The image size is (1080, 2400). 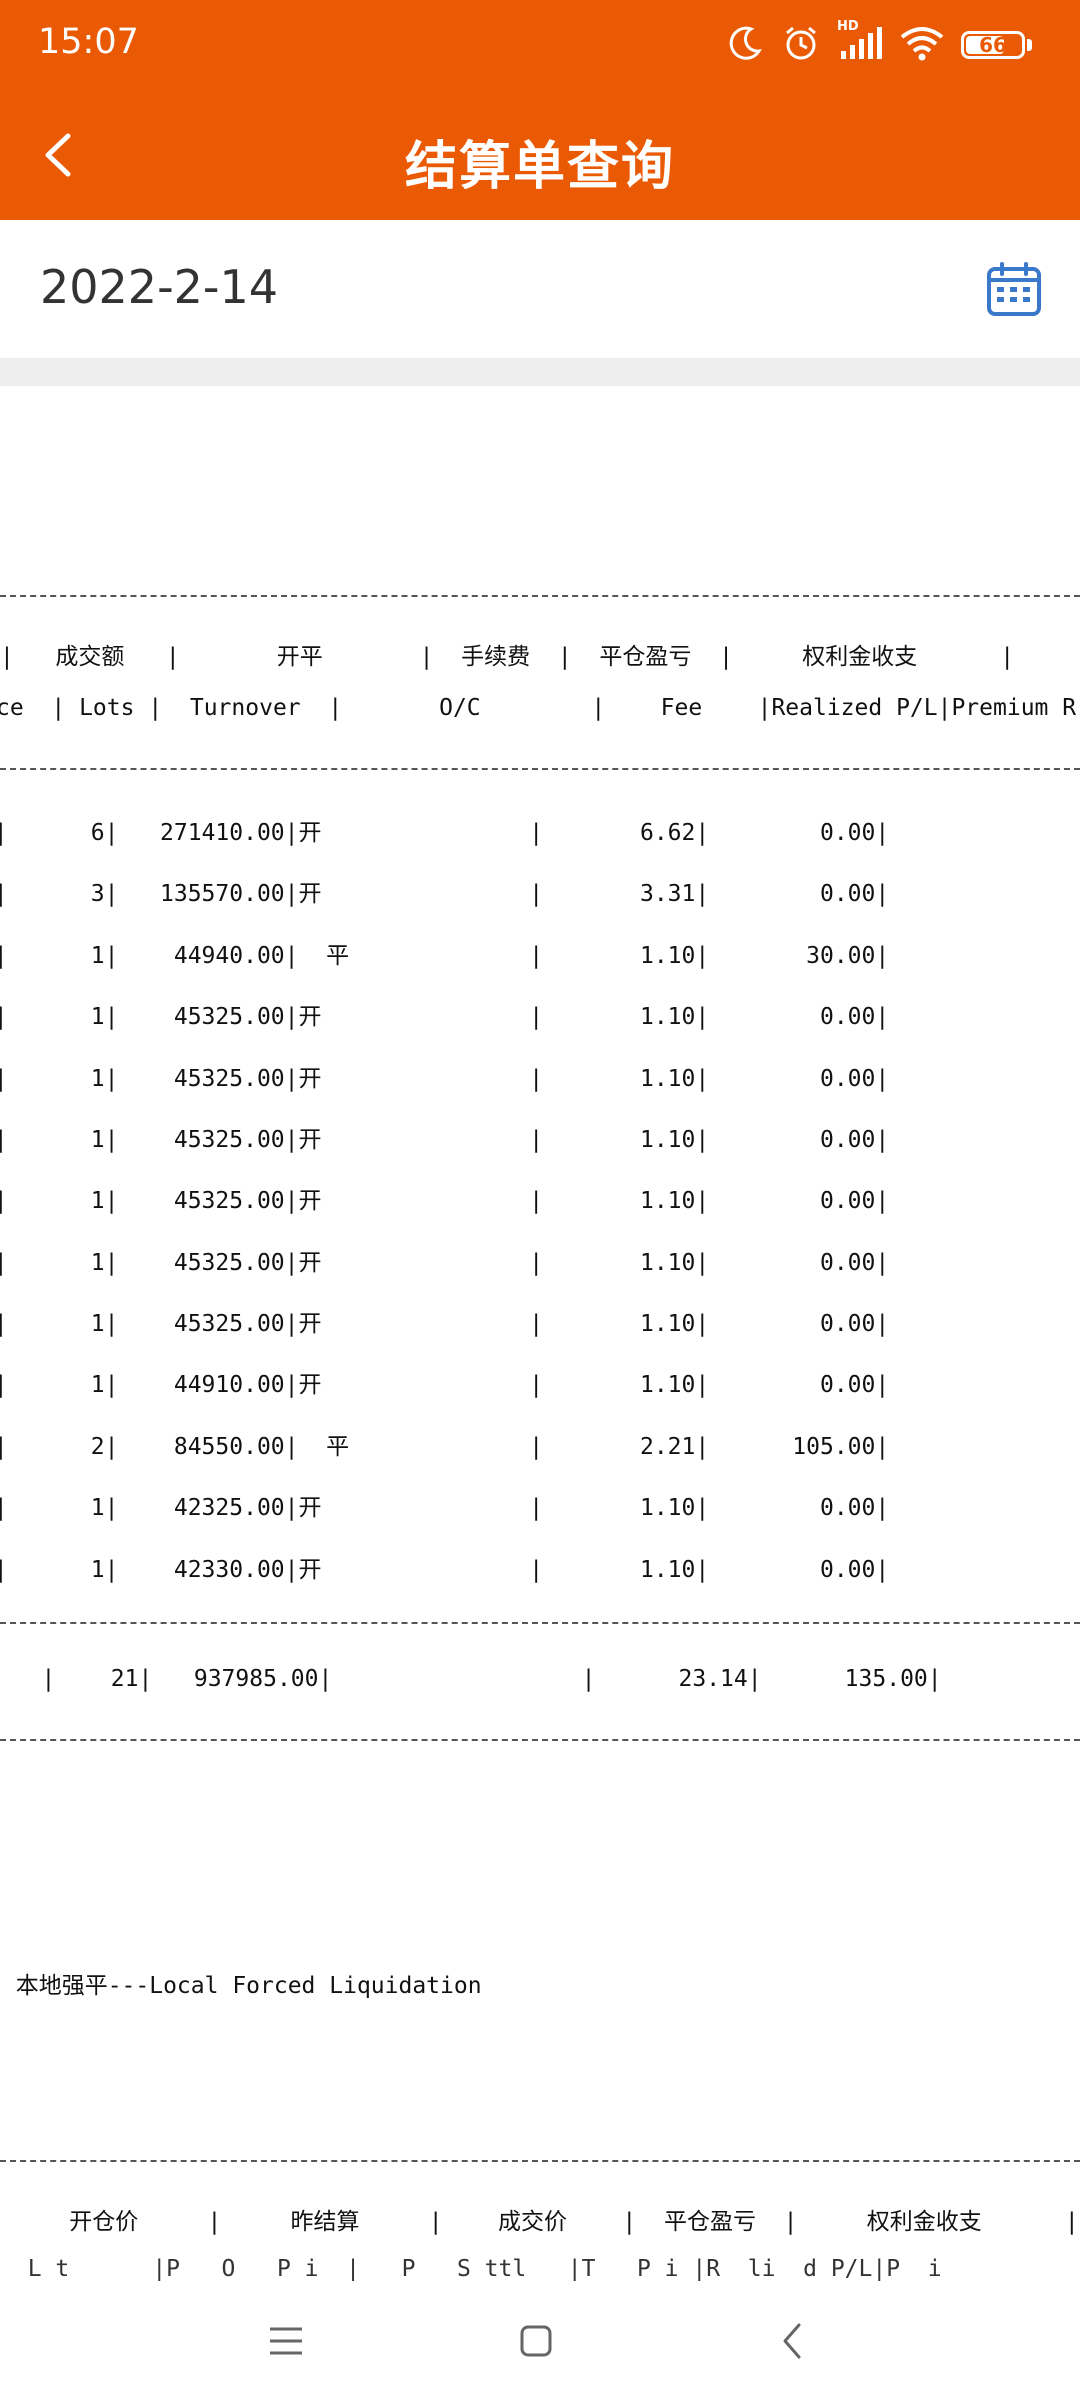 What do you see at coordinates (922, 45) in the screenshot?
I see `wifi-icon` at bounding box center [922, 45].